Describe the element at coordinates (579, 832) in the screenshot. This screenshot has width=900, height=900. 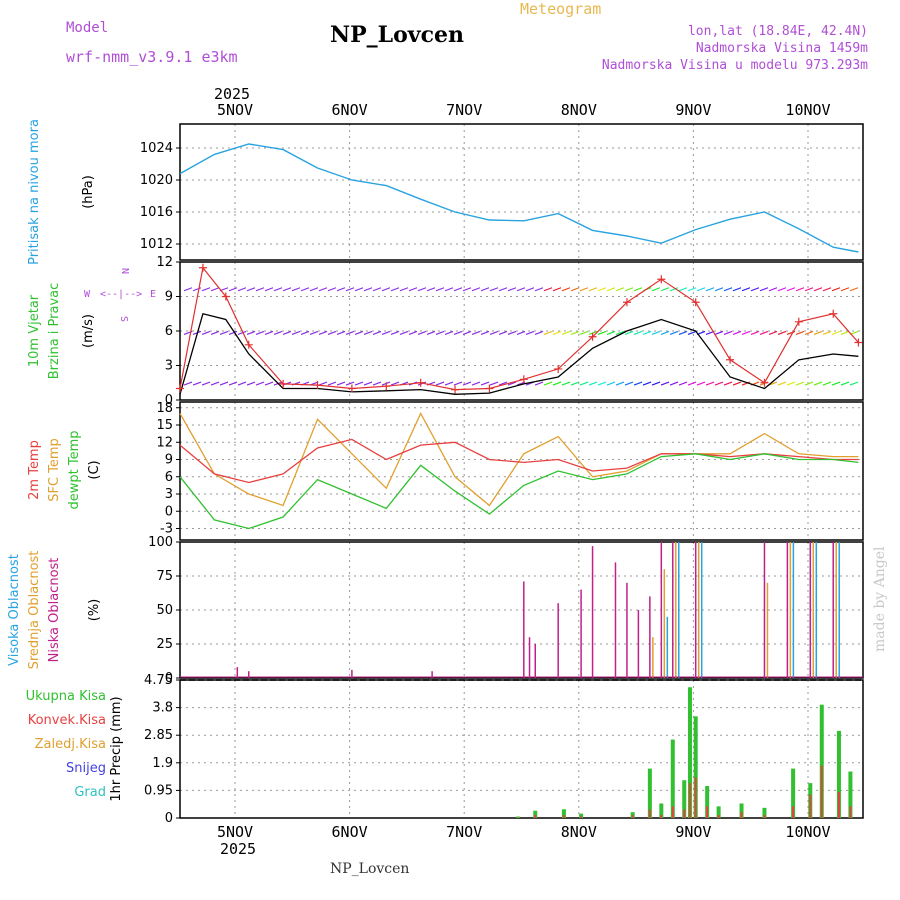
I see `bottom-day-label: 8NOV` at that location.